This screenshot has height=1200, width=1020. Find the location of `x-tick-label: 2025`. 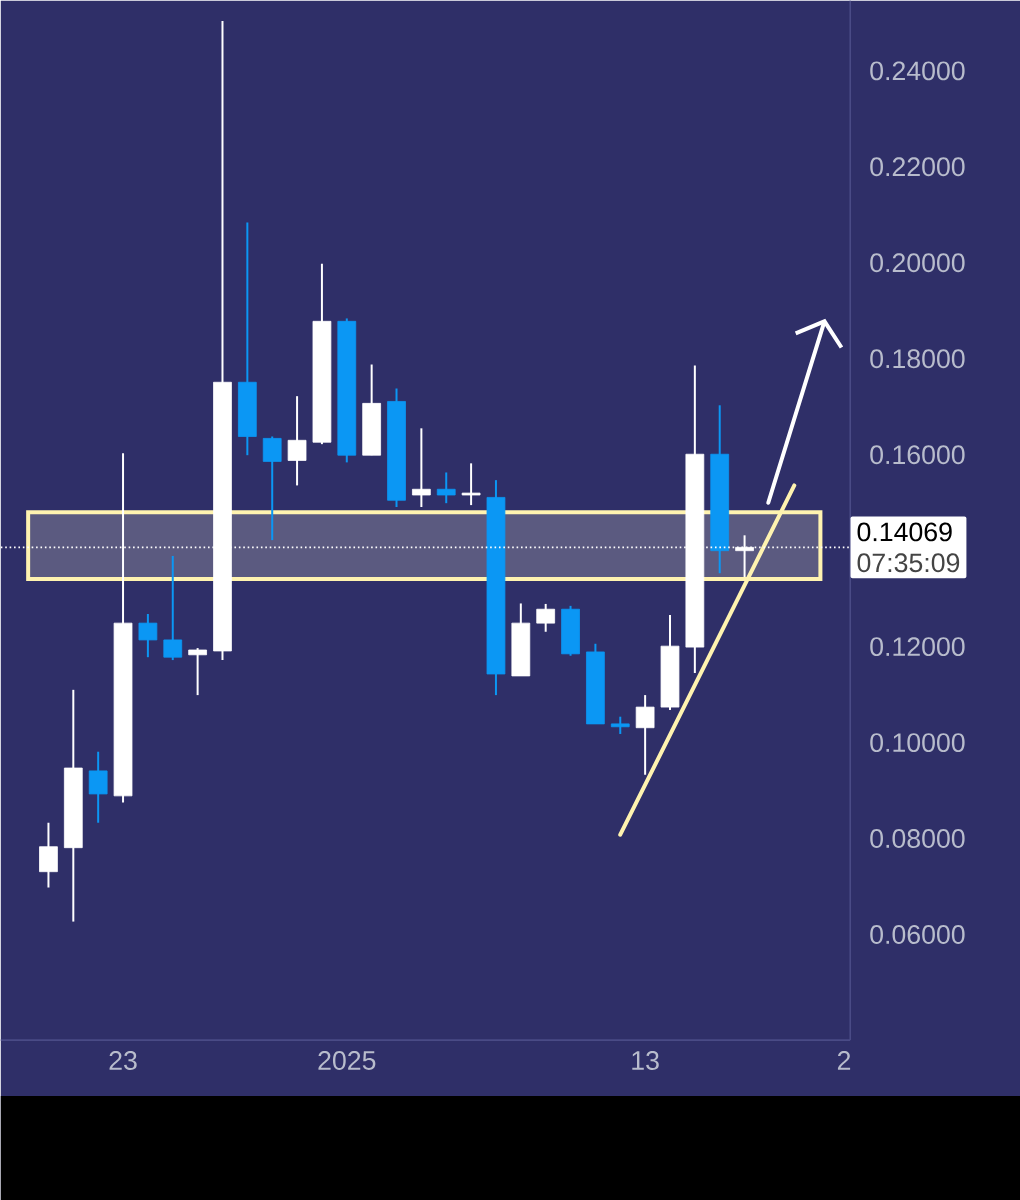

x-tick-label: 2025 is located at coordinates (347, 1060).